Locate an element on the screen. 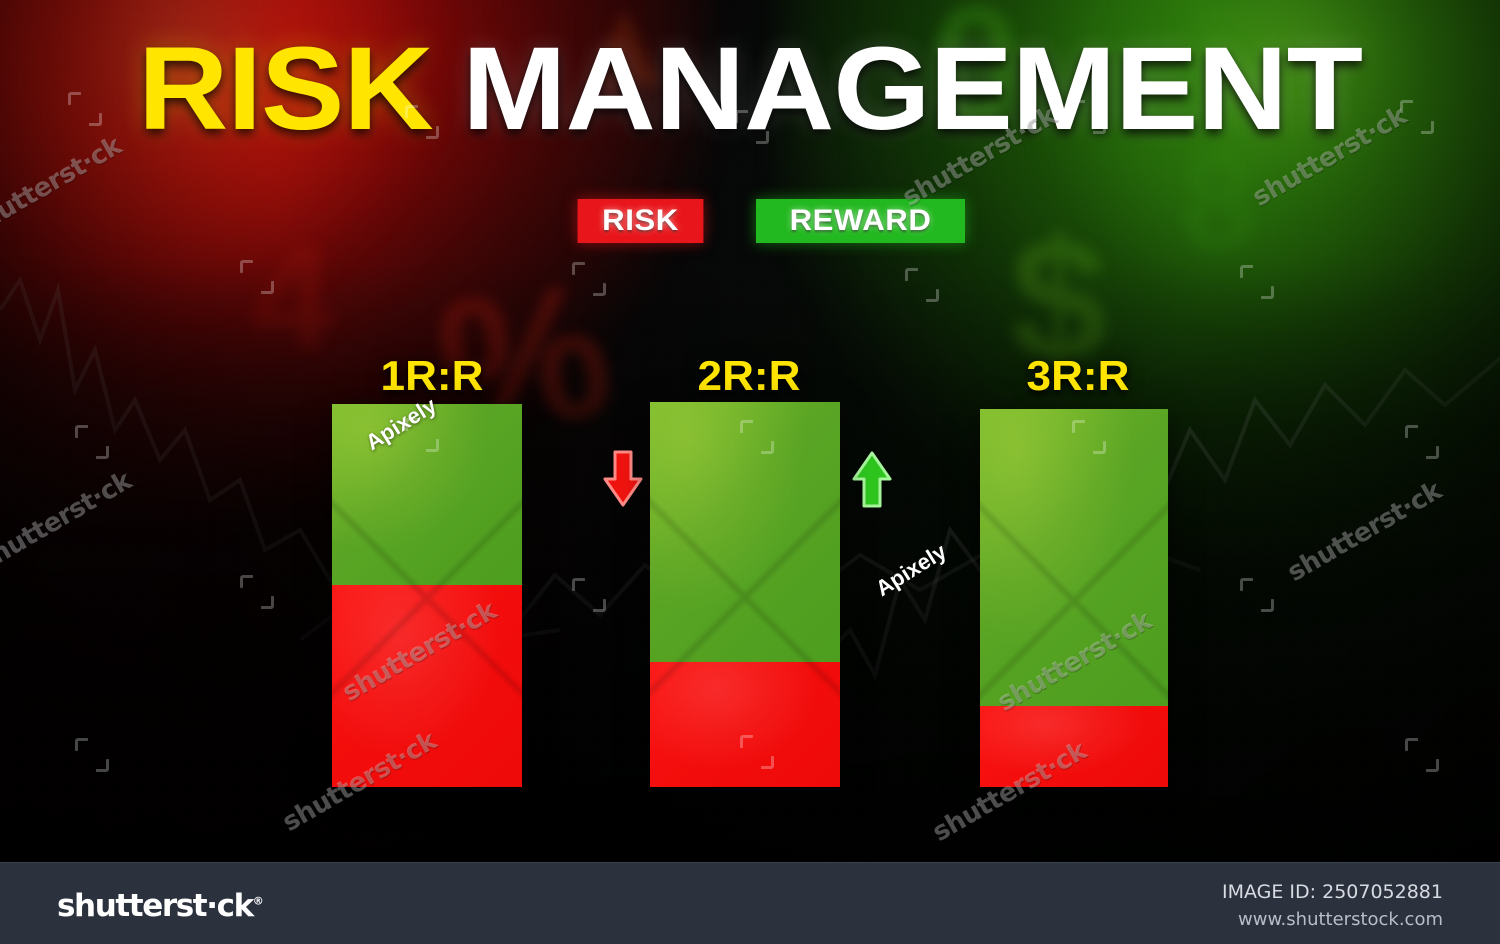  arrow-up-icon is located at coordinates (872, 479).